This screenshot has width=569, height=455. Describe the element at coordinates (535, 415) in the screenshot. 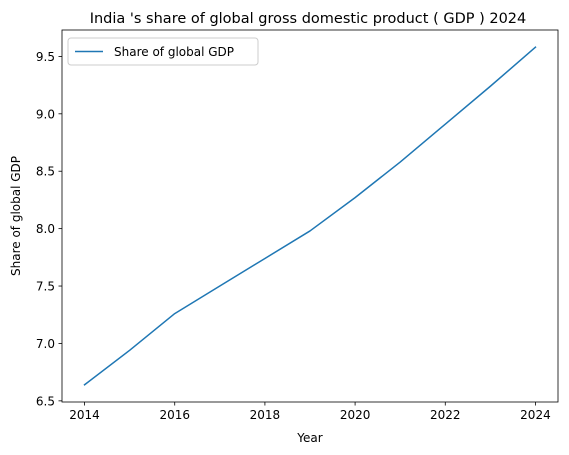

I see `x-tick-label: 2024` at that location.